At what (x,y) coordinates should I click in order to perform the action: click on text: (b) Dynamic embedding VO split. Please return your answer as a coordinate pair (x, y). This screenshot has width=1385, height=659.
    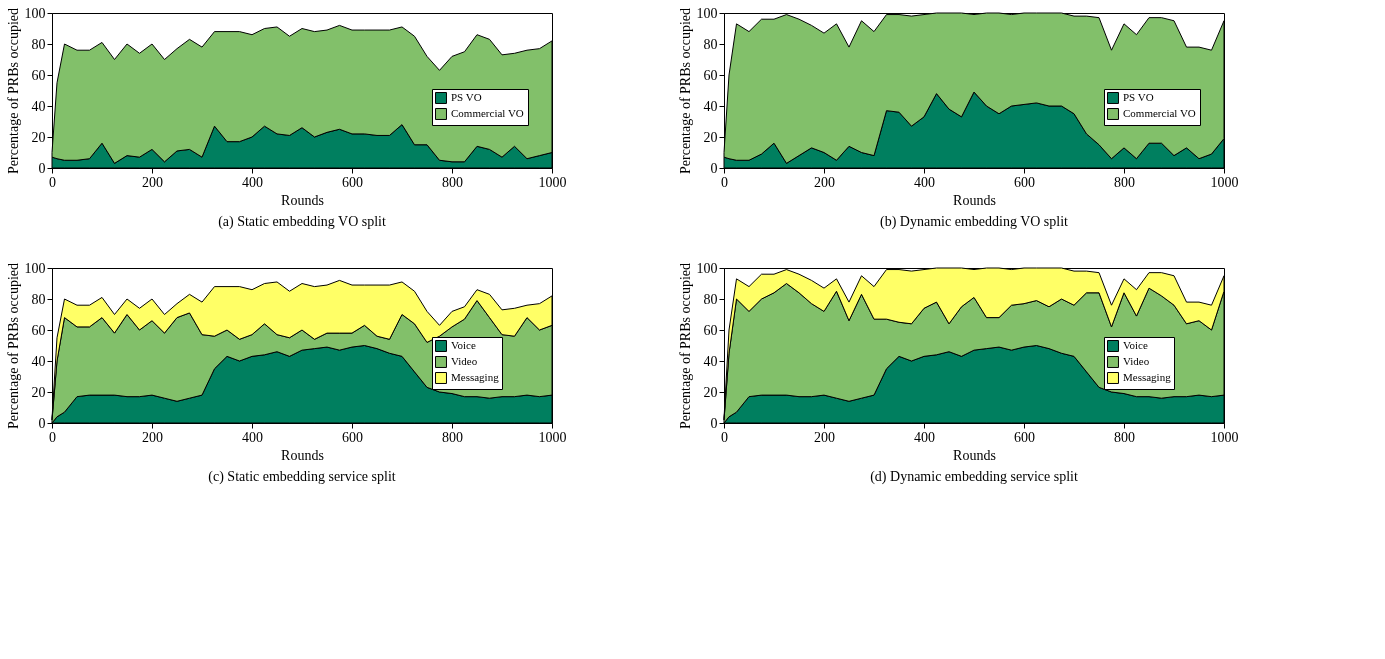
    Looking at the image, I should click on (974, 222).